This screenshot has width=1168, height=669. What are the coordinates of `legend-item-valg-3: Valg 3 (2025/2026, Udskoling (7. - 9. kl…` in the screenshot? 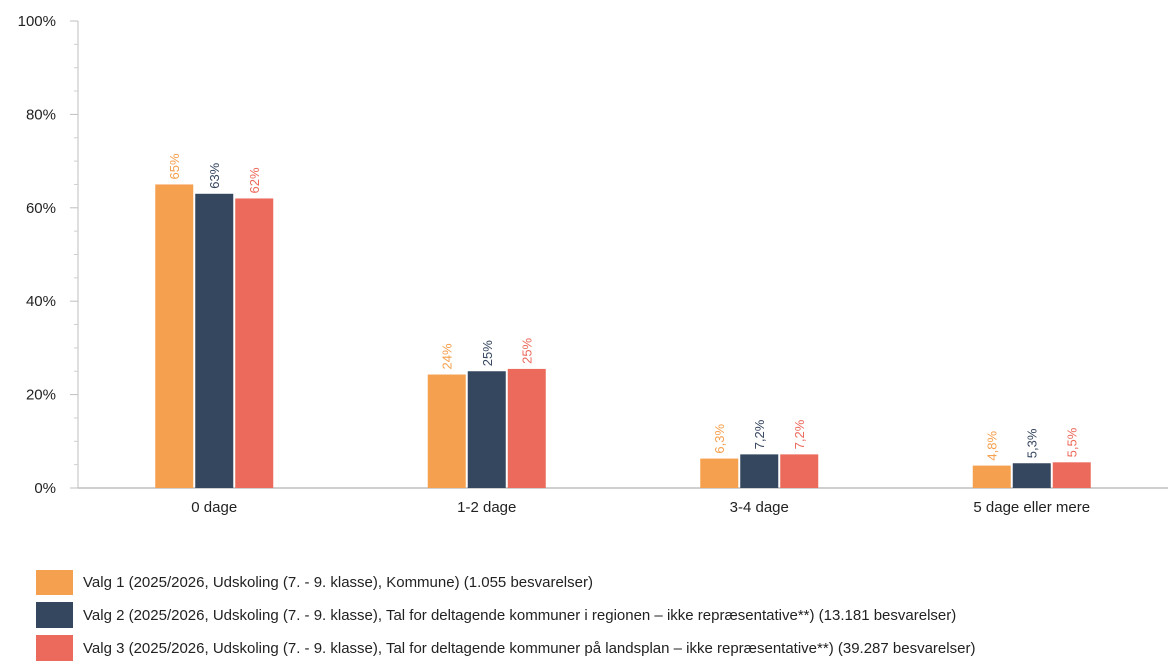 It's located at (602, 648).